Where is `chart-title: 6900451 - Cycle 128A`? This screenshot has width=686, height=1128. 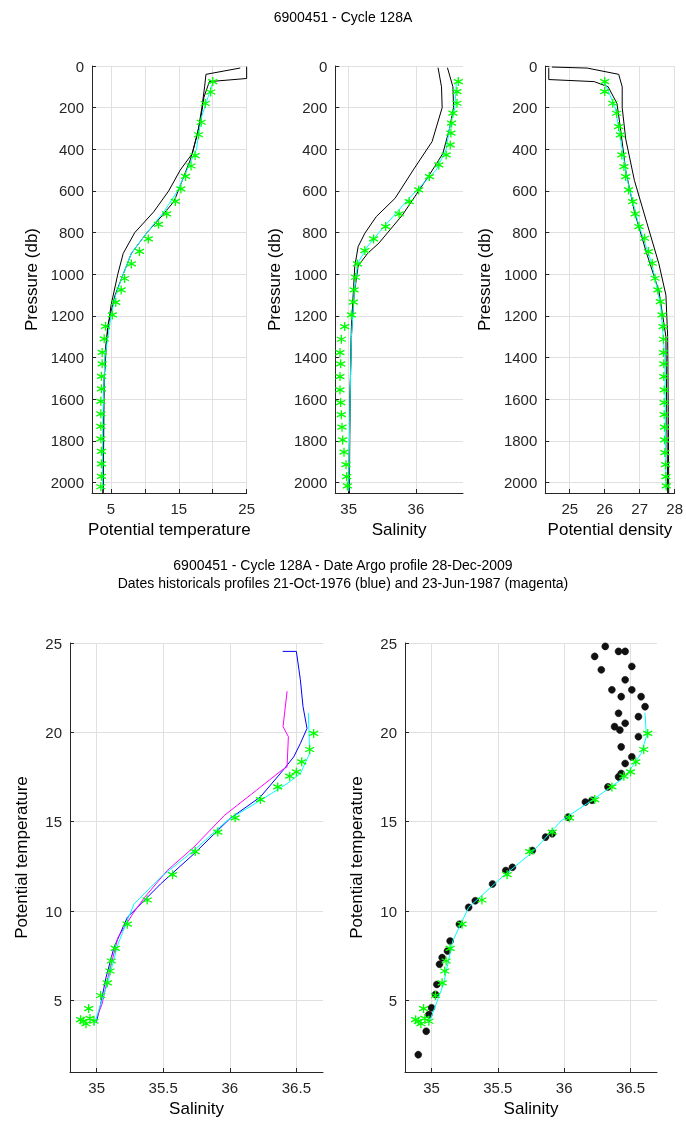 chart-title: 6900451 - Cycle 128A is located at coordinates (343, 17).